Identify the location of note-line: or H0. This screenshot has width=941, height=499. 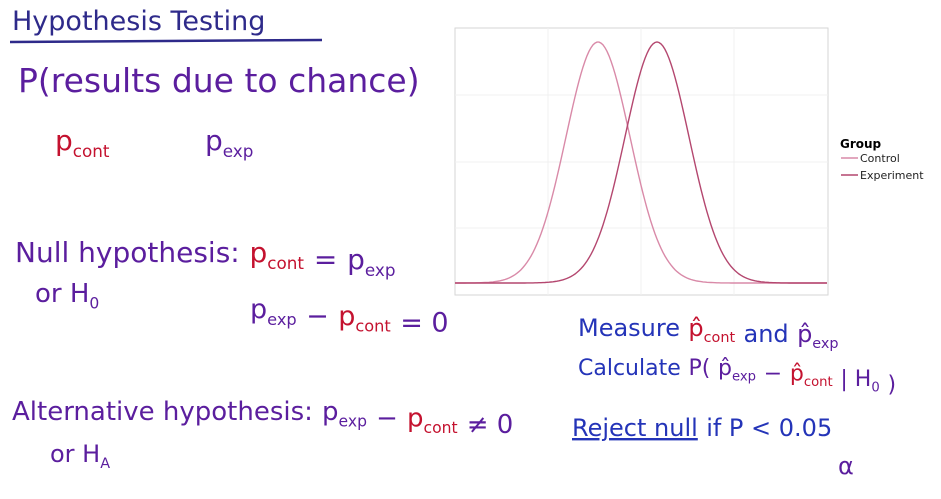
(67, 296).